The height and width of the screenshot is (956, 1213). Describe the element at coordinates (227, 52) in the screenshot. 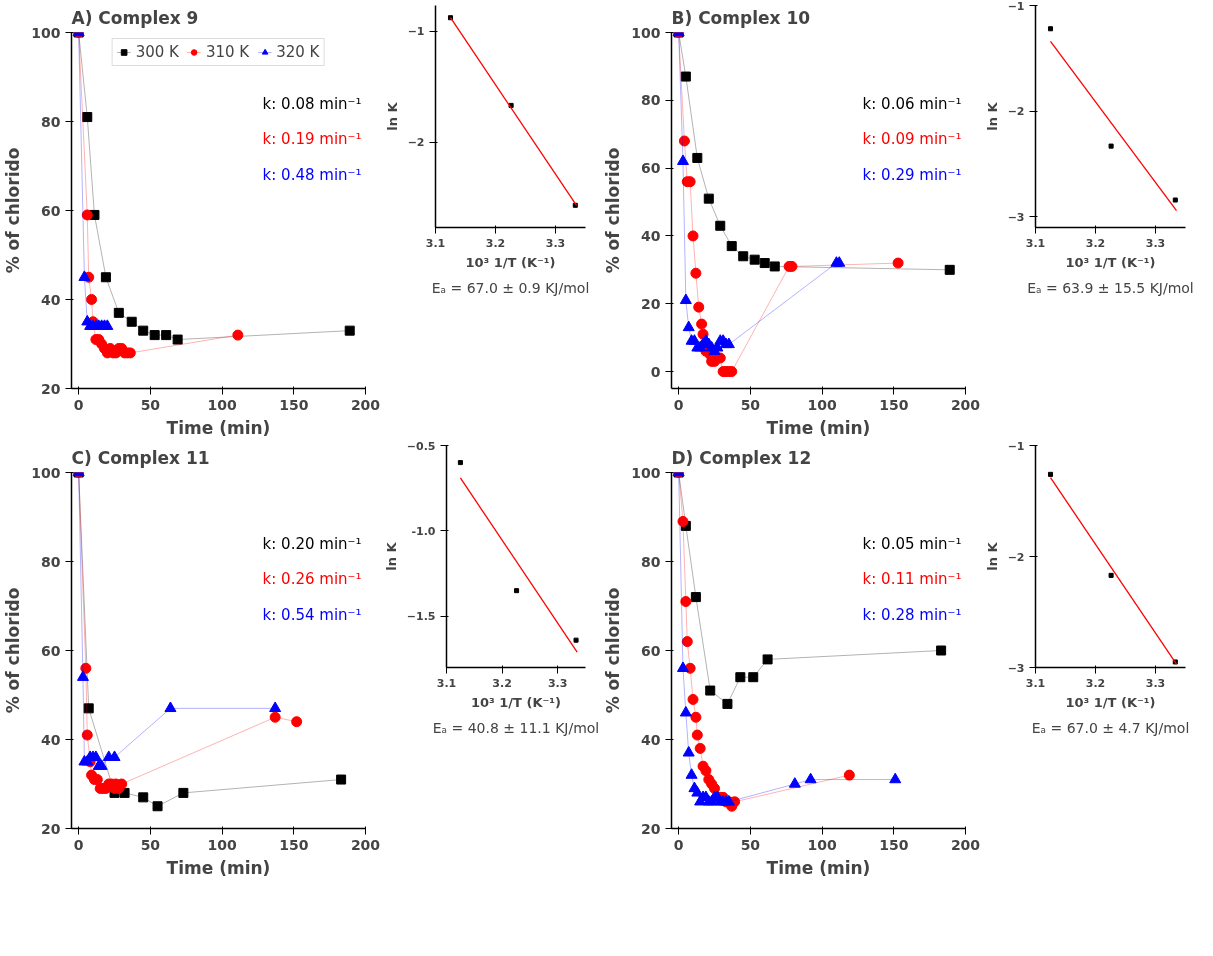

I see `legend-label: 310 K` at that location.